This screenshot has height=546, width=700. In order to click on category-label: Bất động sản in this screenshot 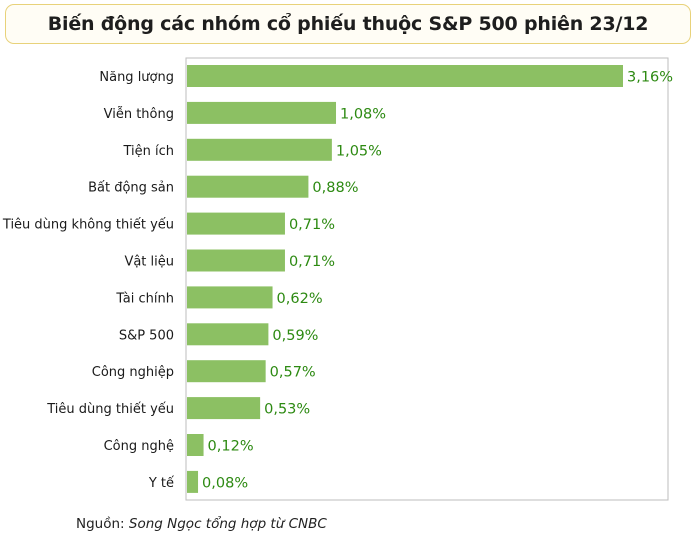, I will do `click(131, 188)`.